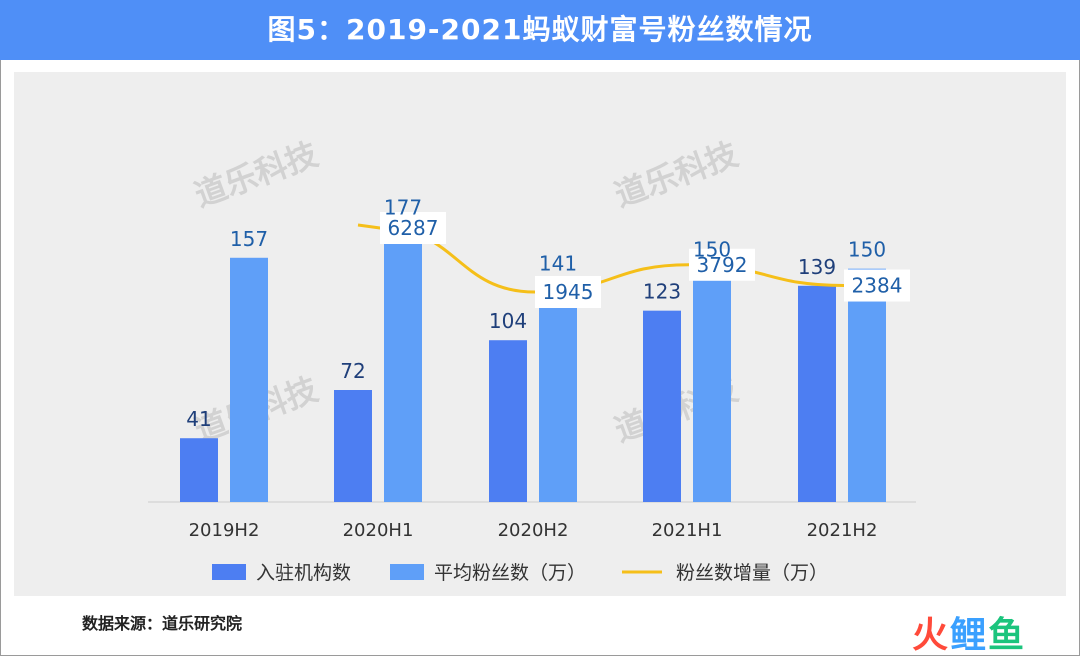 The width and height of the screenshot is (1080, 658). Describe the element at coordinates (407, 572) in the screenshot. I see `legend-swatch-avg-fans` at that location.